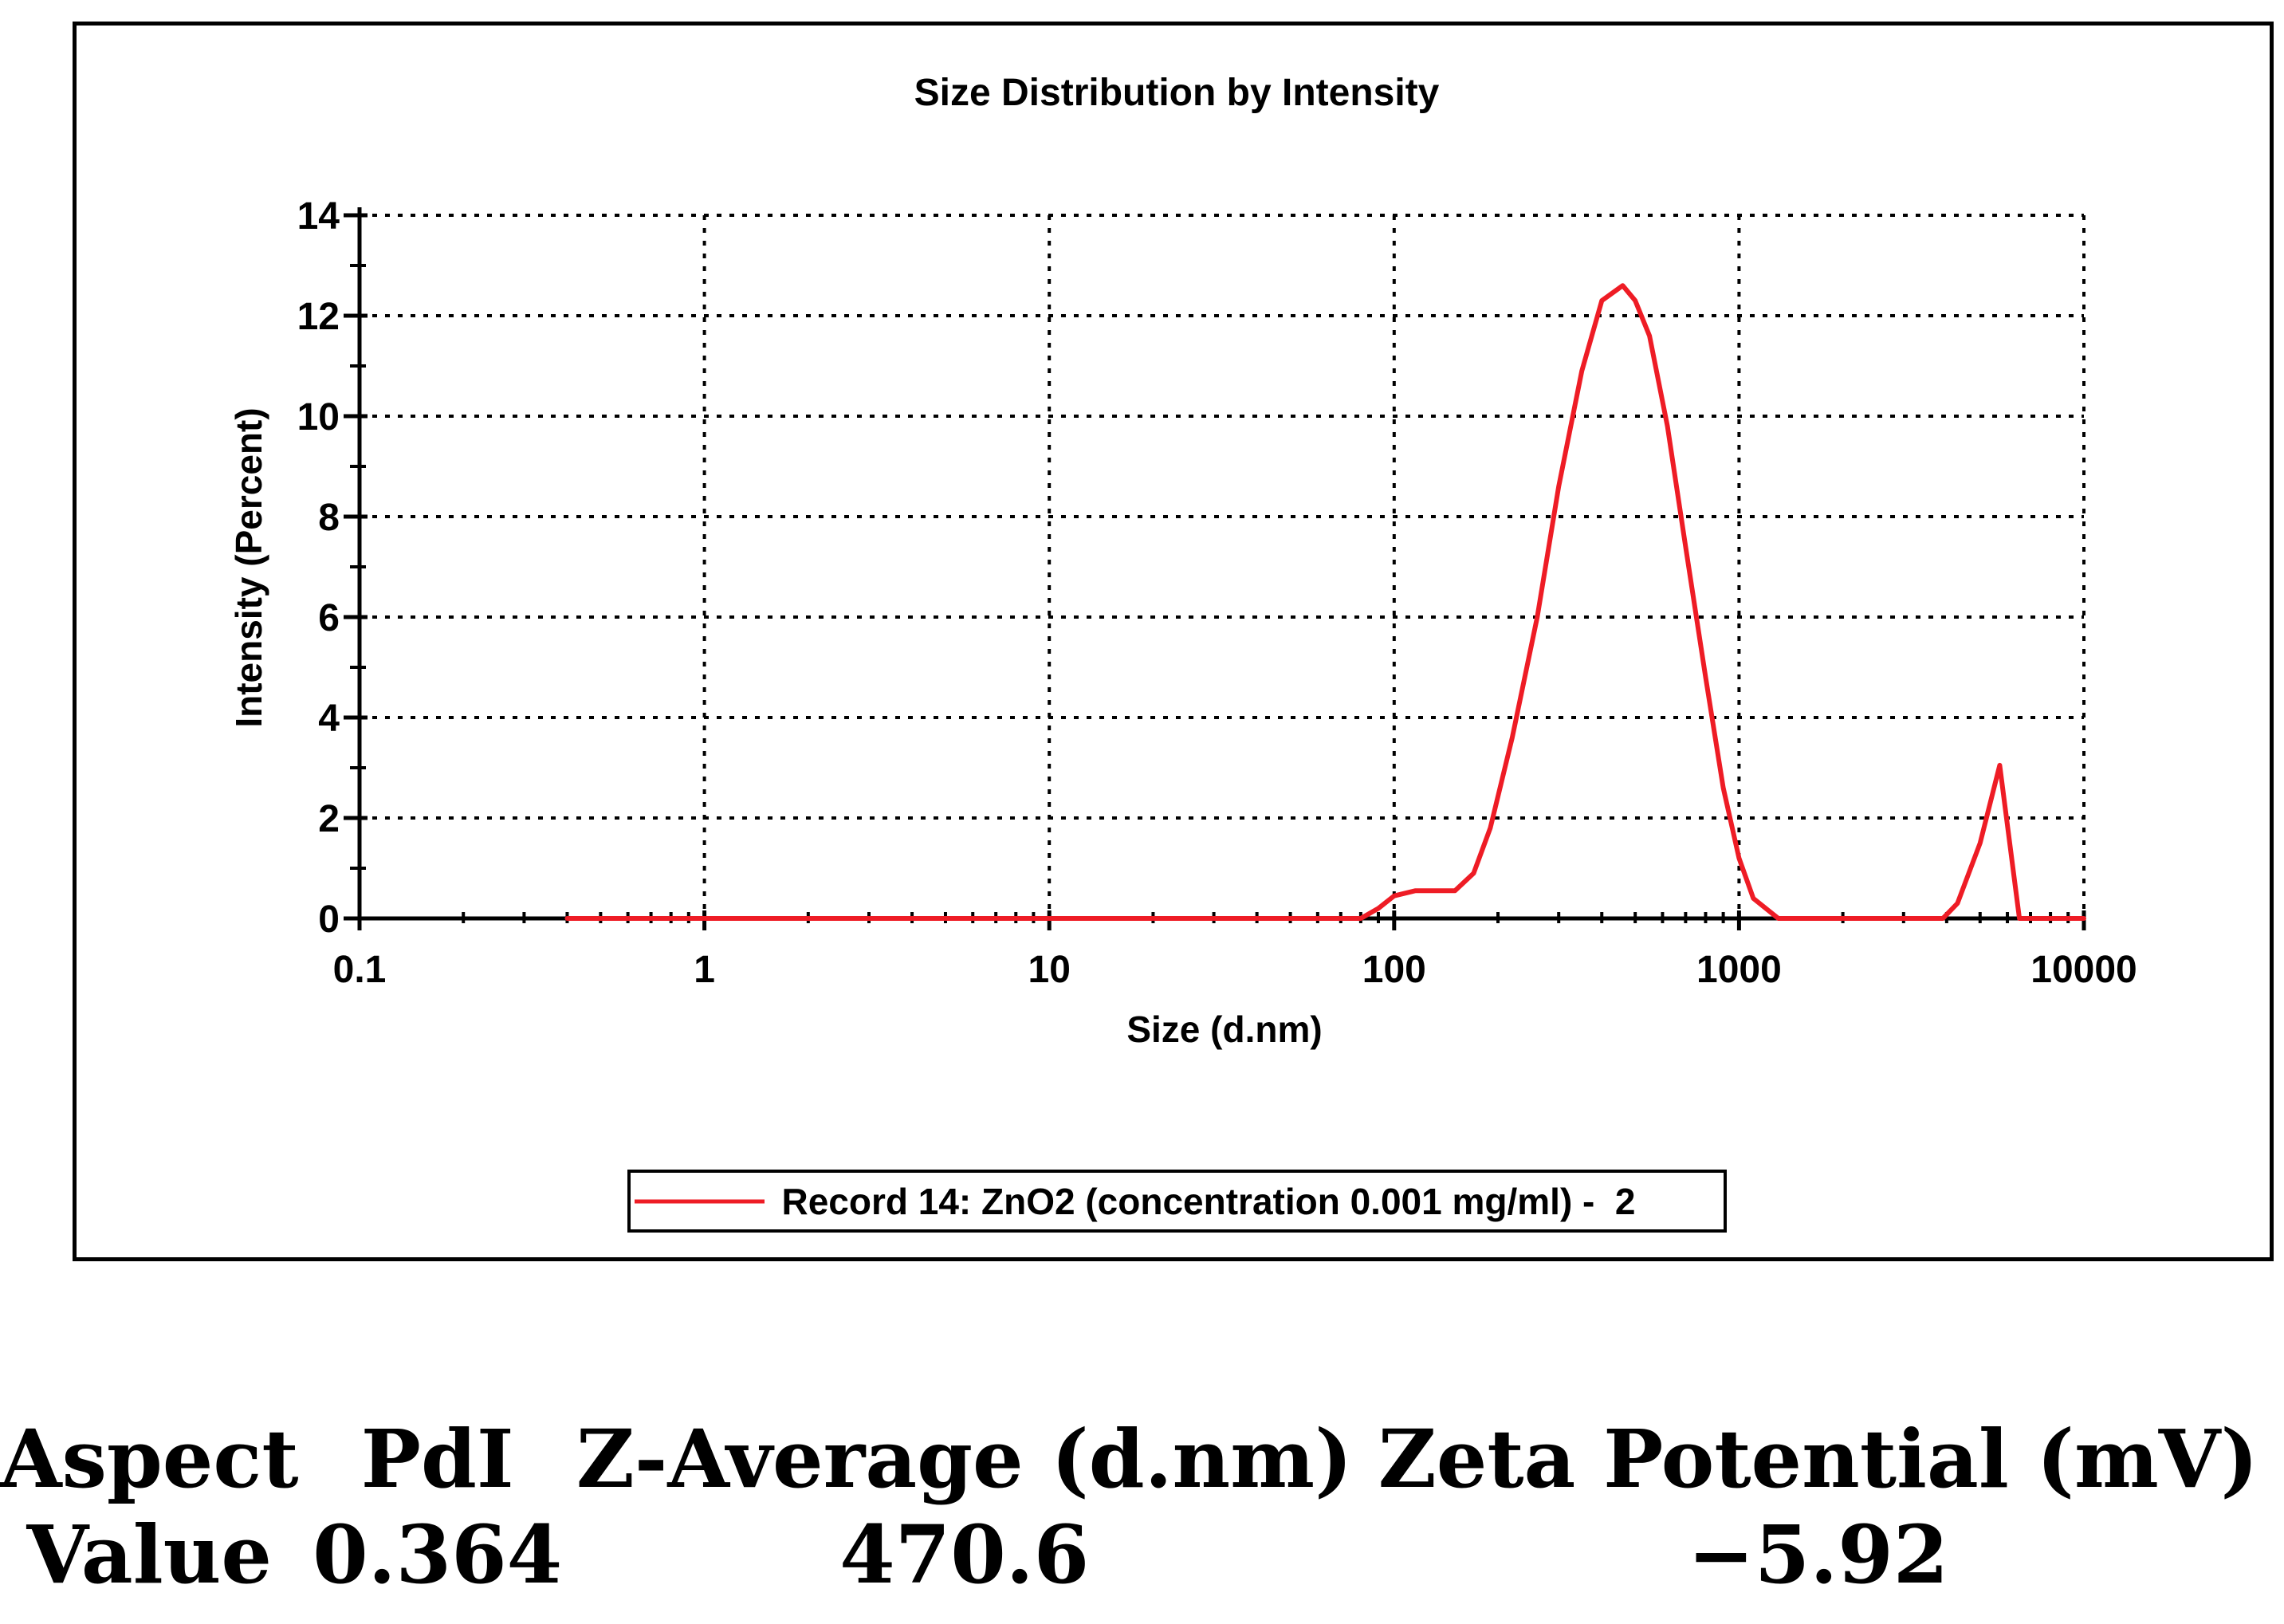 Image resolution: width=2284 pixels, height=1624 pixels. What do you see at coordinates (149, 1459) in the screenshot?
I see `header-aspect: Aspect` at bounding box center [149, 1459].